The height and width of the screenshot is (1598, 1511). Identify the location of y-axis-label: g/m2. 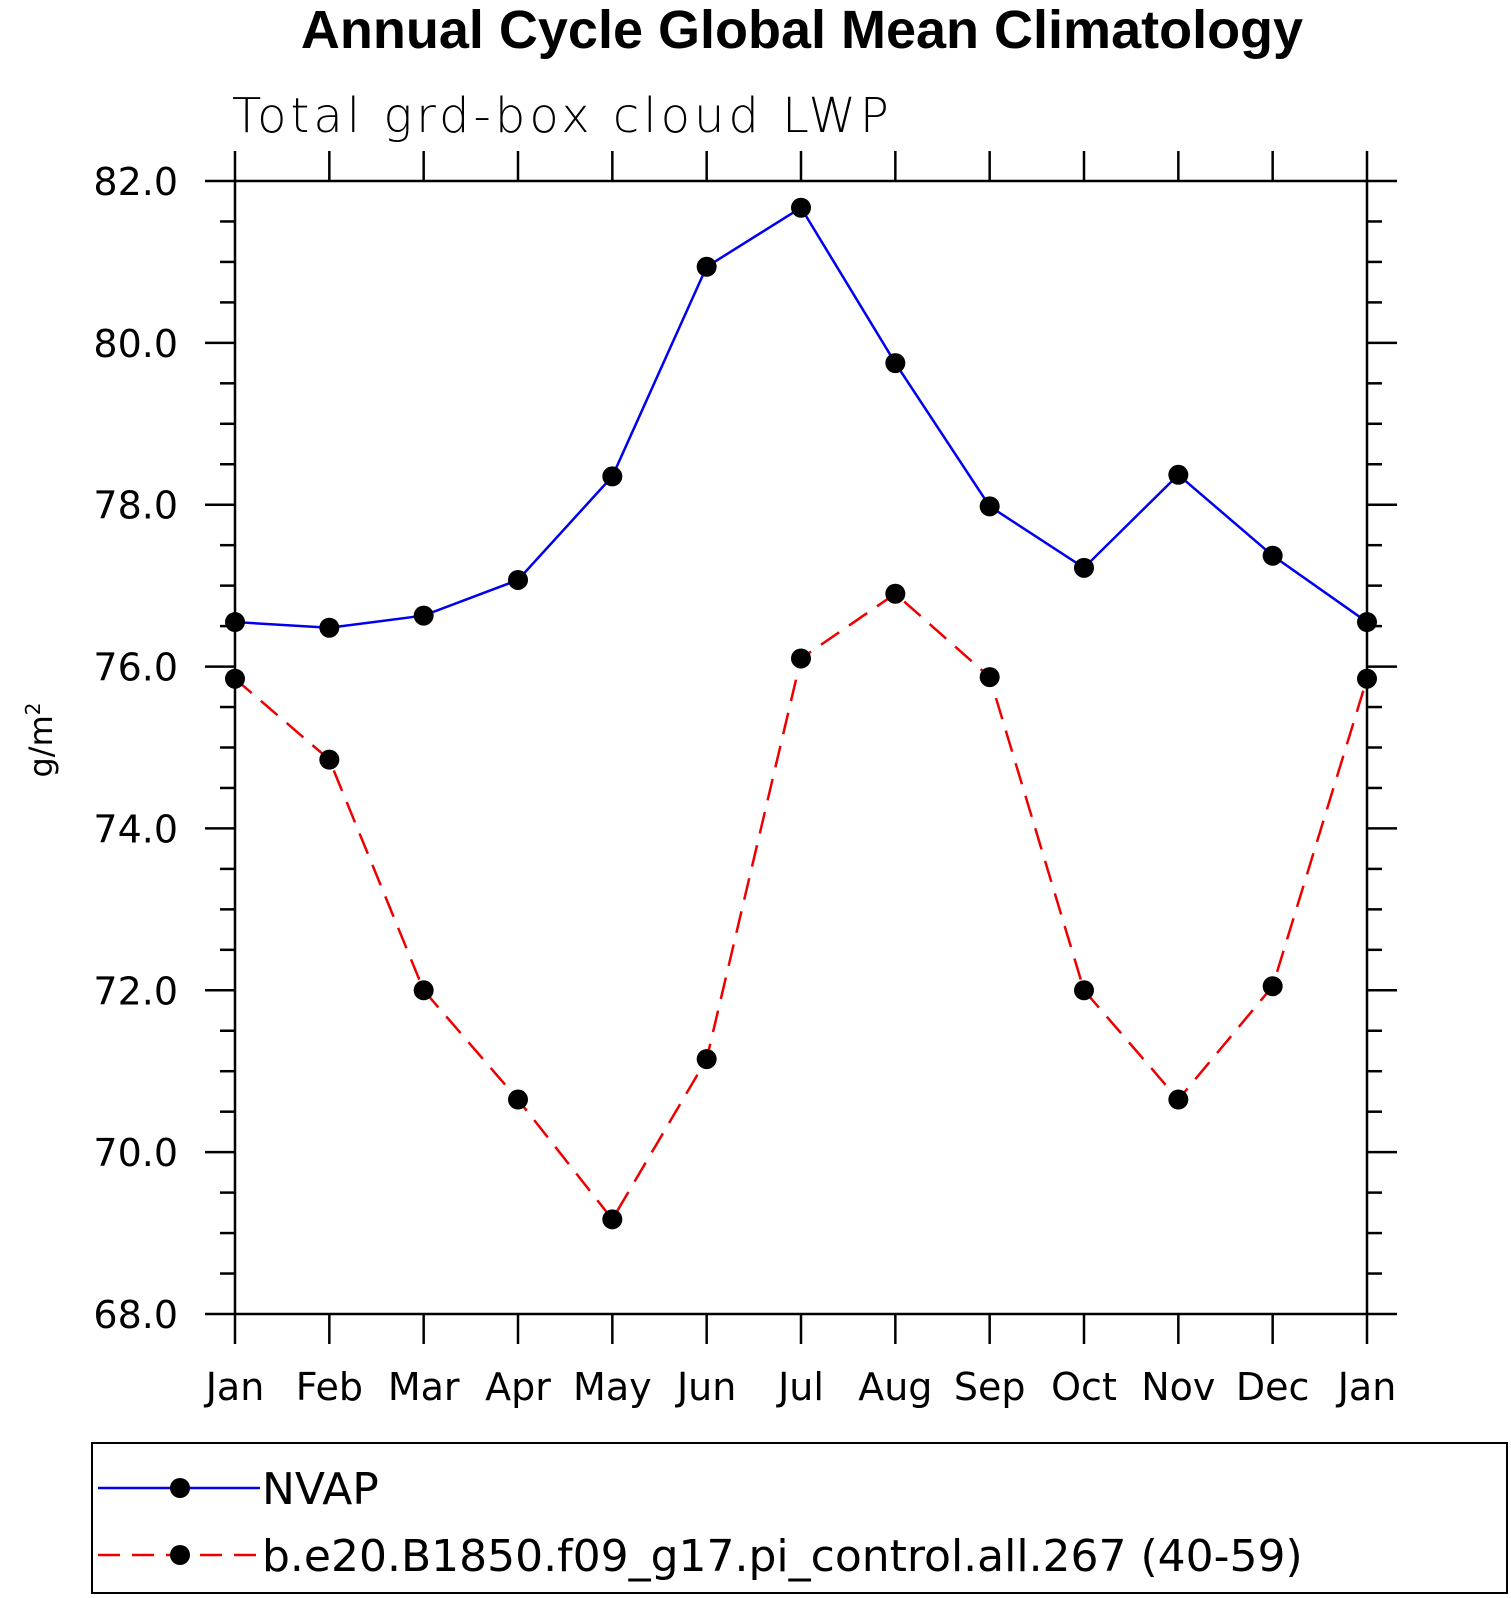
(40, 740).